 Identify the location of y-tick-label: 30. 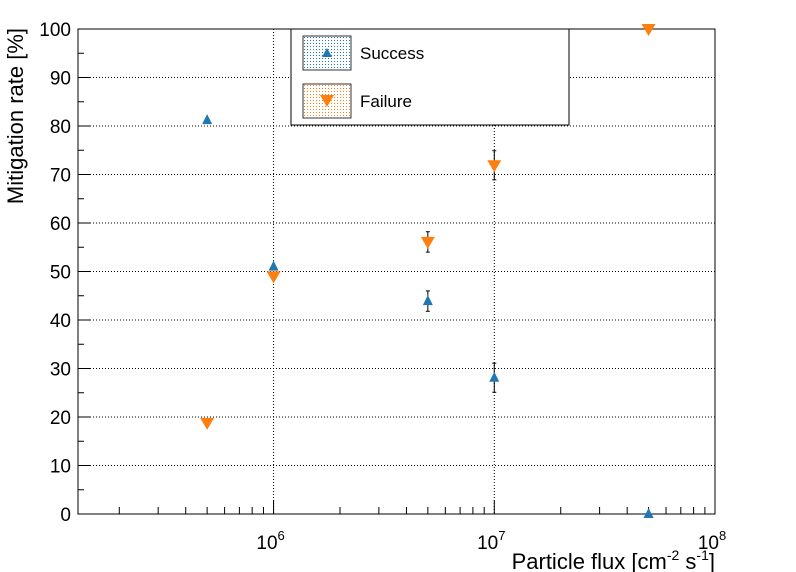
(60, 370).